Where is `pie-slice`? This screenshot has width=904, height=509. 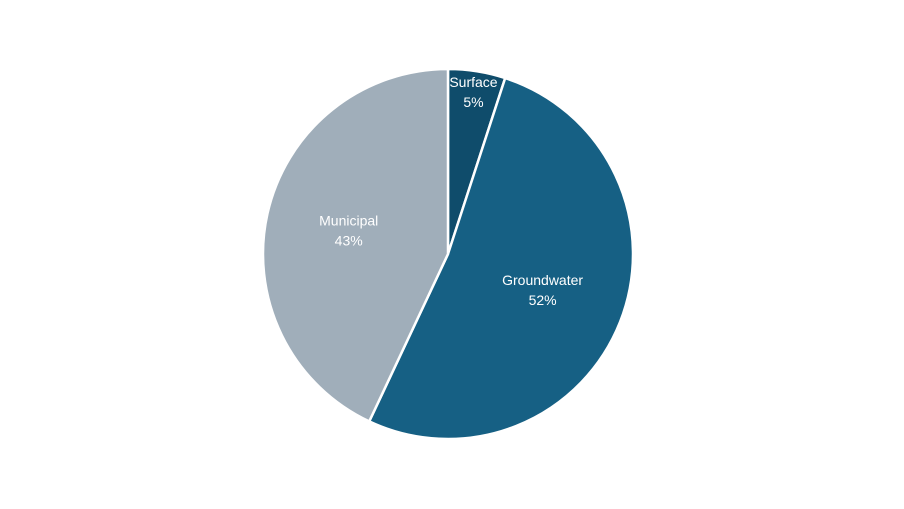 pie-slice is located at coordinates (355, 245).